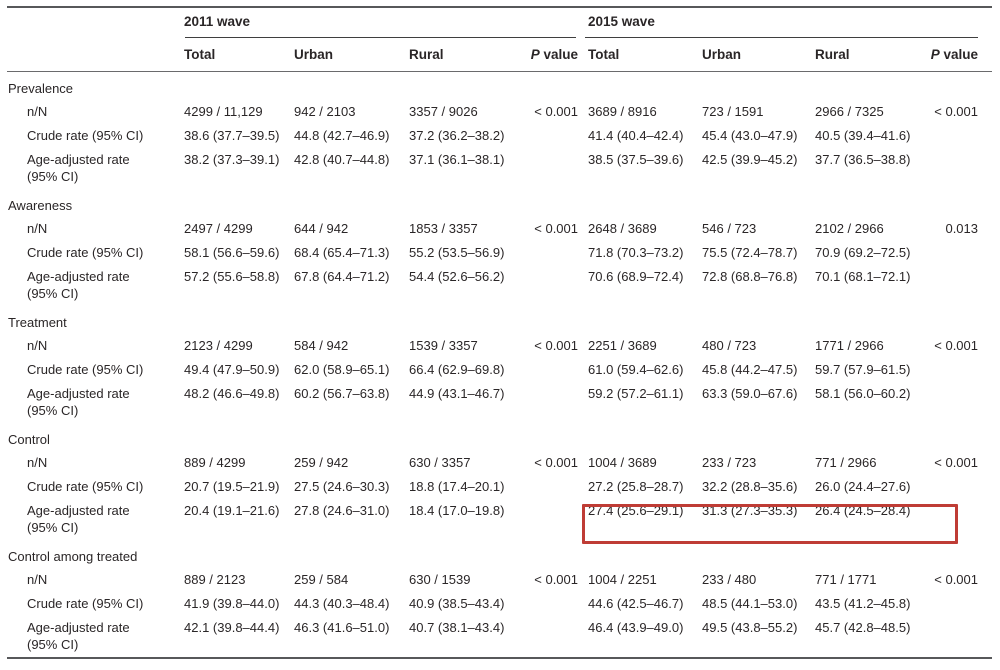 This screenshot has height=670, width=1000. I want to click on table-cell: 37.1 (36.1–38.1), so click(457, 159).